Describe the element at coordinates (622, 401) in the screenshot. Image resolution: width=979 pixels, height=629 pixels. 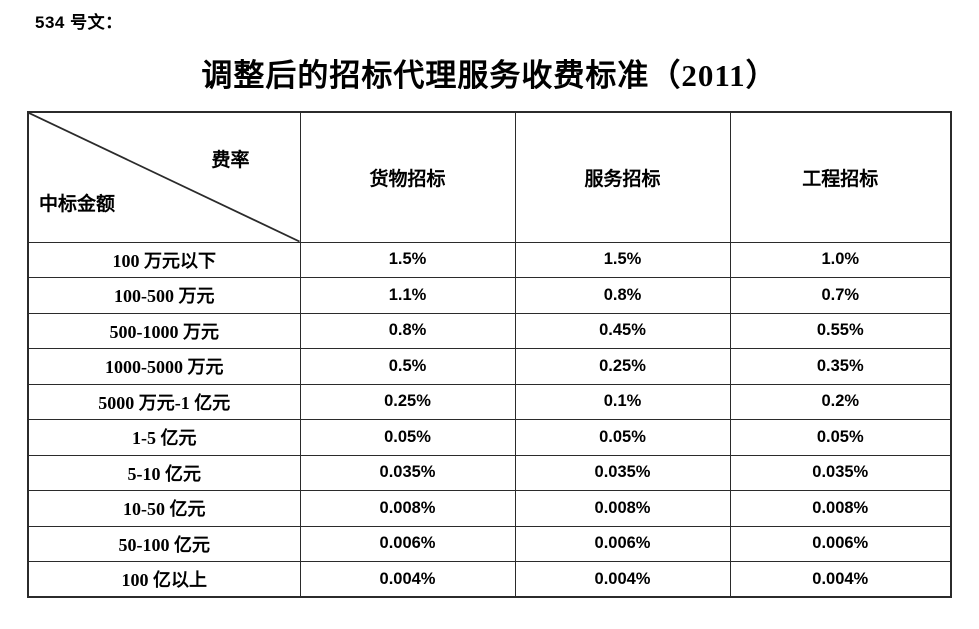
I see `service-rate-cell: 0.1%` at that location.